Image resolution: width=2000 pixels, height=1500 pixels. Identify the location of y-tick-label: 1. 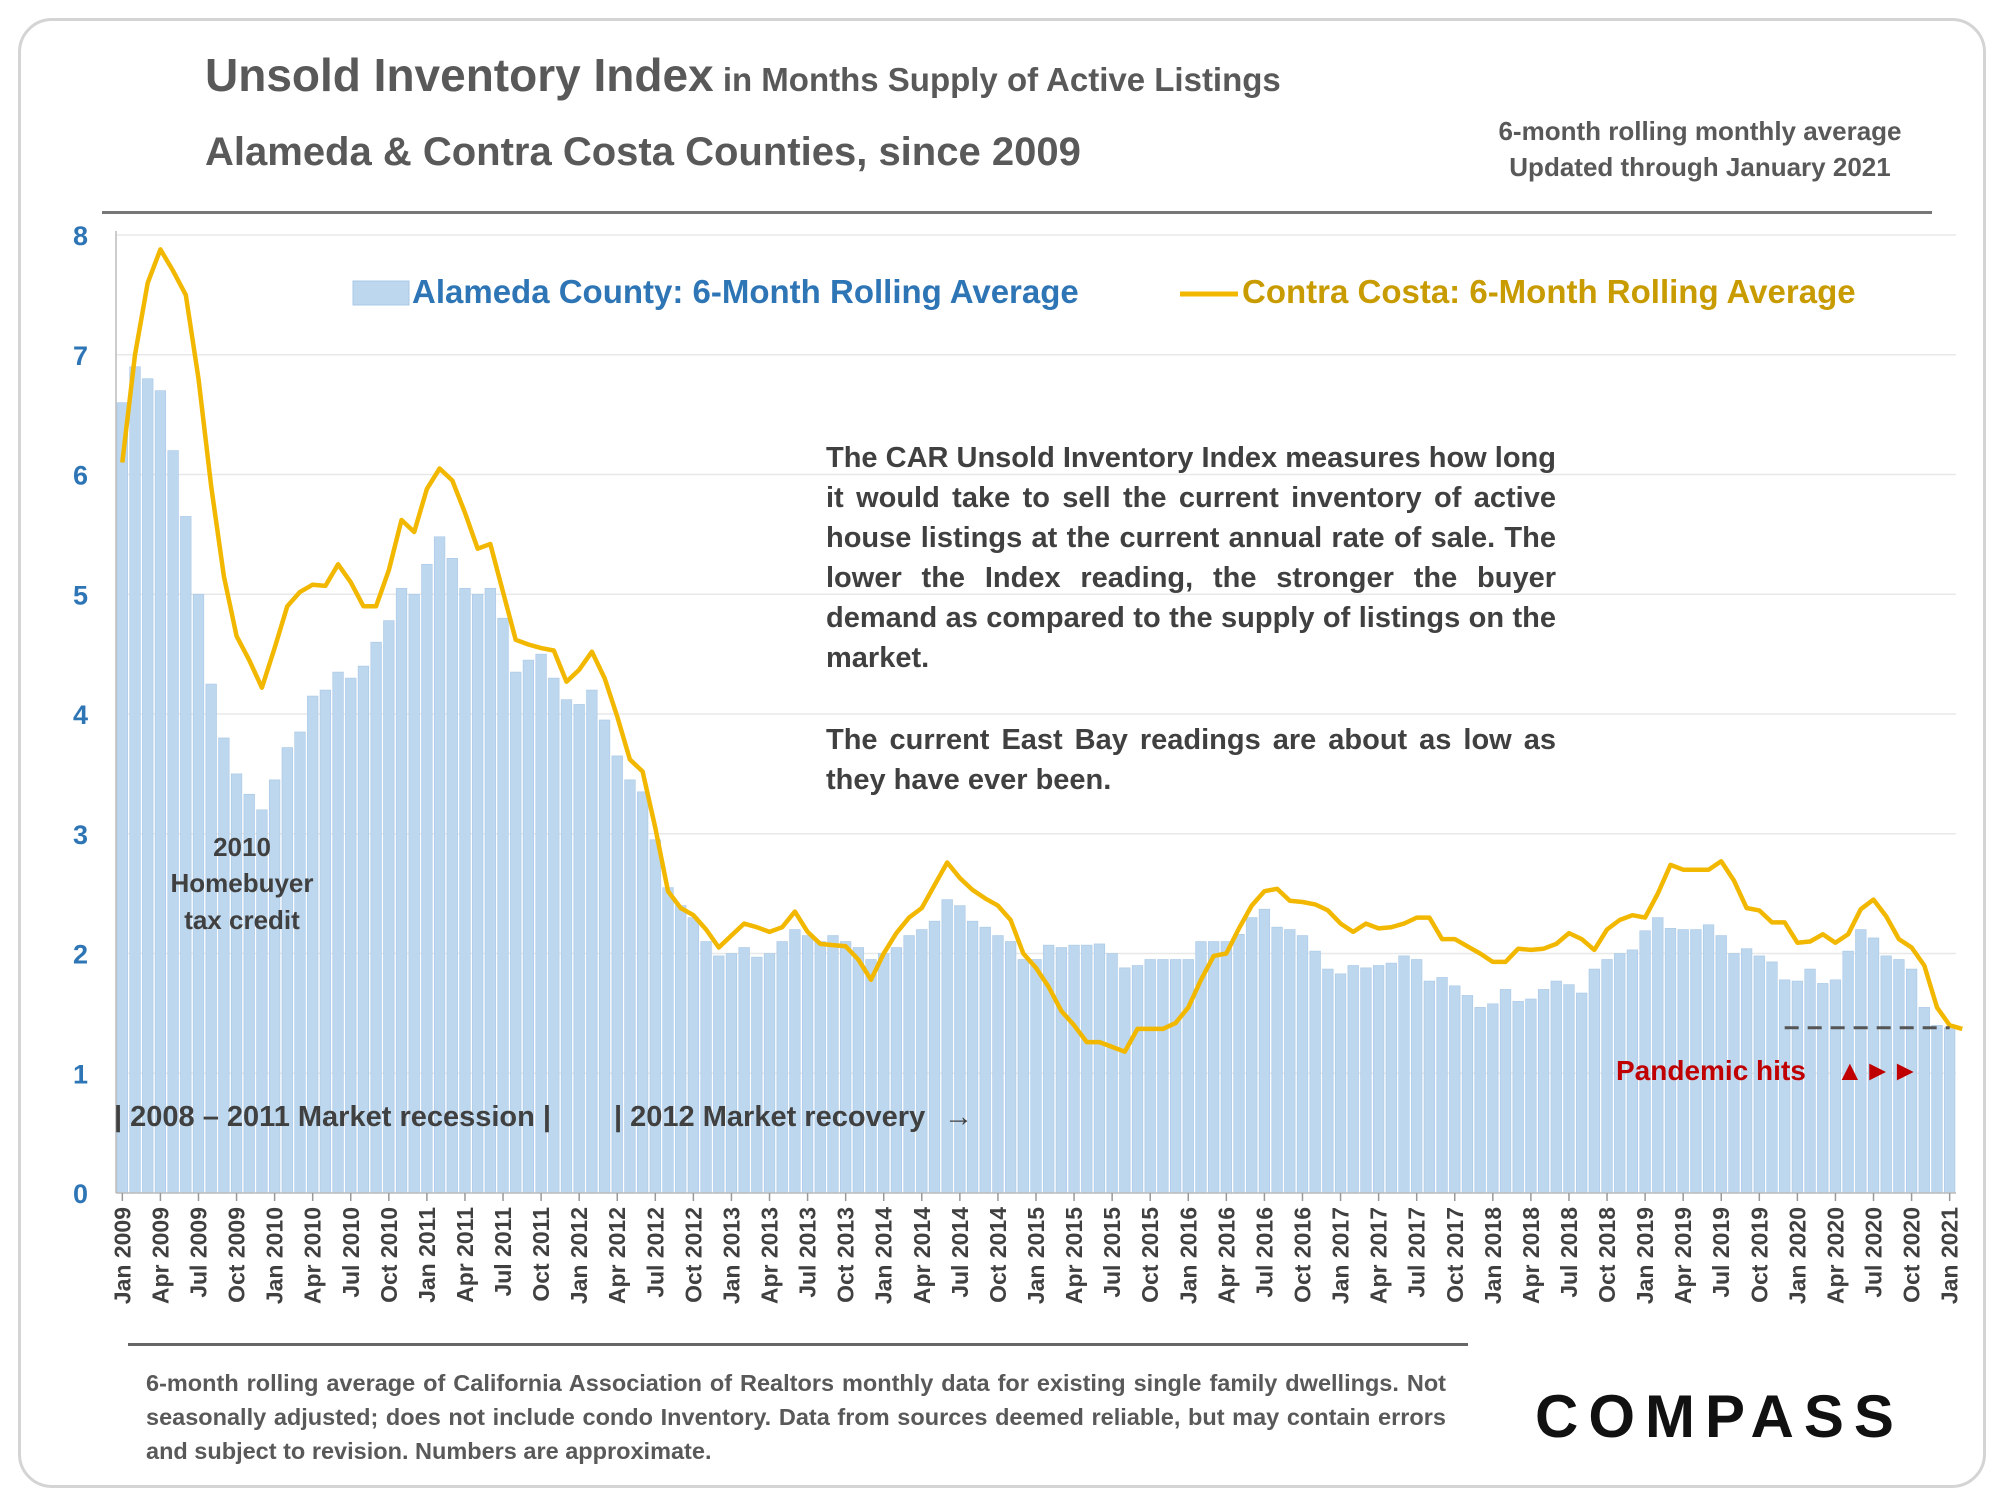
(80, 1074).